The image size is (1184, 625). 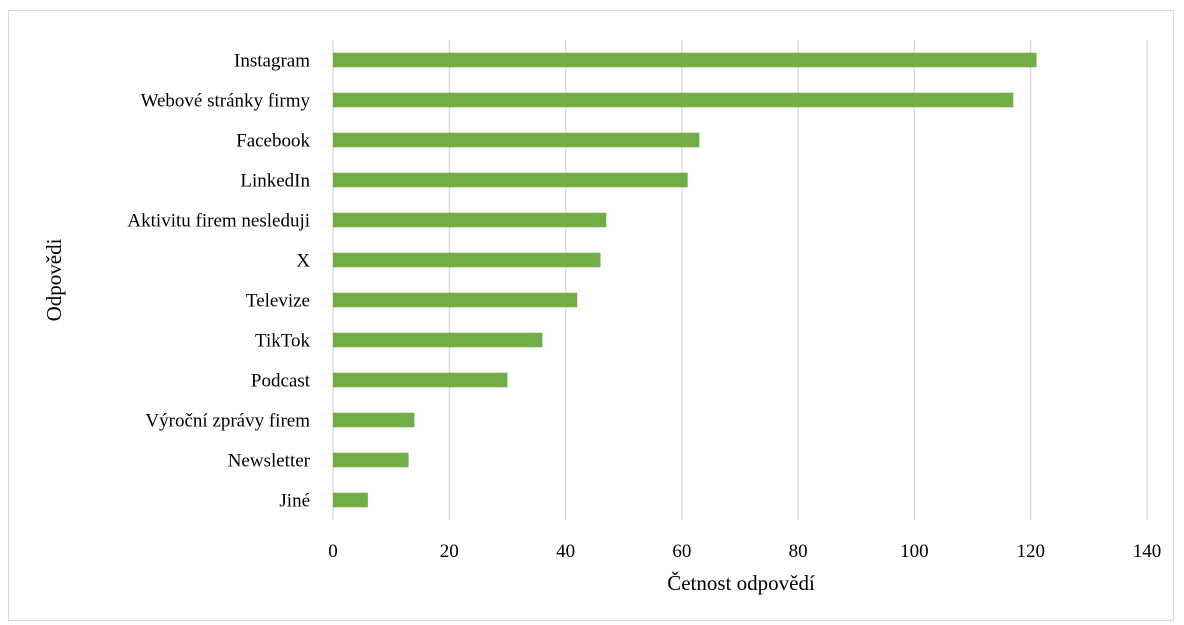 I want to click on category-label: Newsletter, so click(x=269, y=461).